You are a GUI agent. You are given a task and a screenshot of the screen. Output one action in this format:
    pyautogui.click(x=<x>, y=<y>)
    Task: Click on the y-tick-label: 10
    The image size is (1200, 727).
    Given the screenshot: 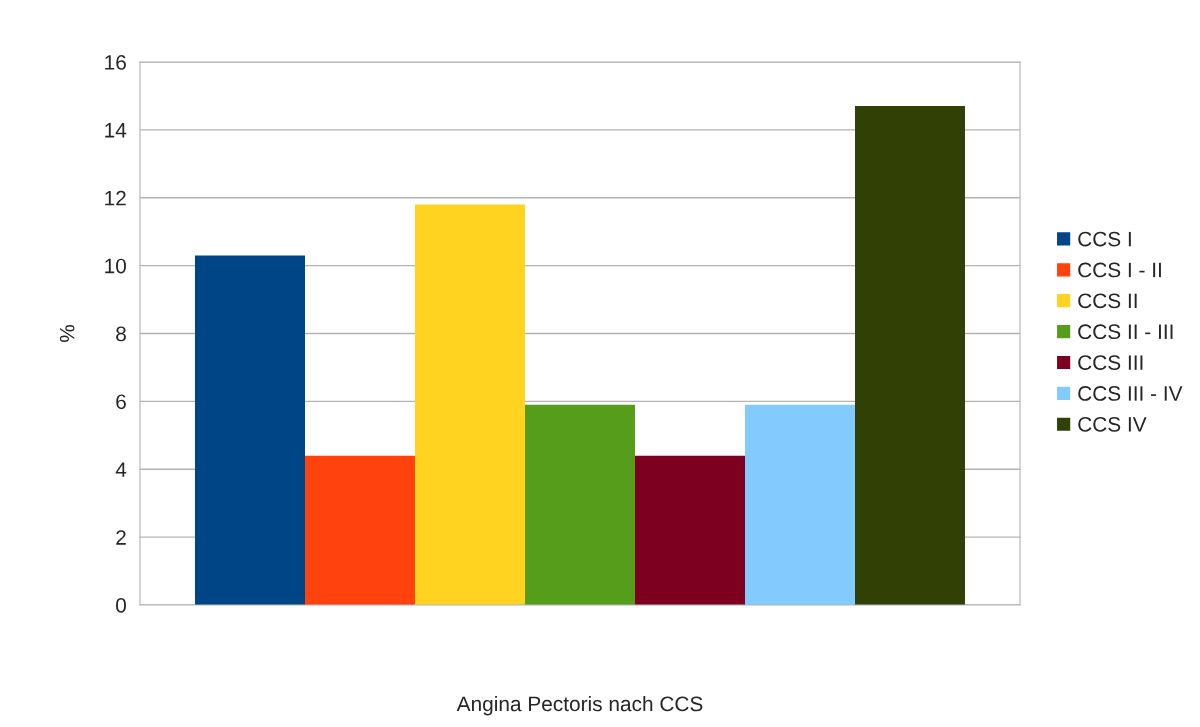 What is the action you would take?
    pyautogui.click(x=115, y=266)
    